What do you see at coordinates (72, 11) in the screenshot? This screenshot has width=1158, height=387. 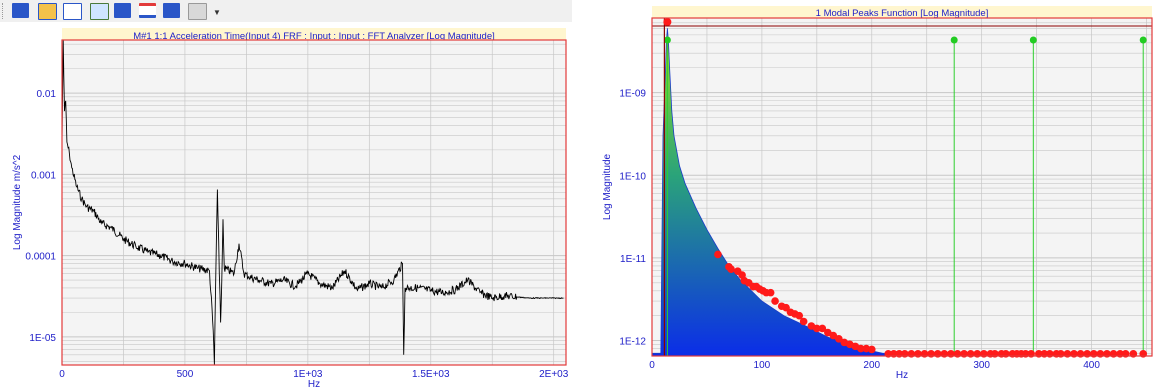 I see `stack-view-icon` at bounding box center [72, 11].